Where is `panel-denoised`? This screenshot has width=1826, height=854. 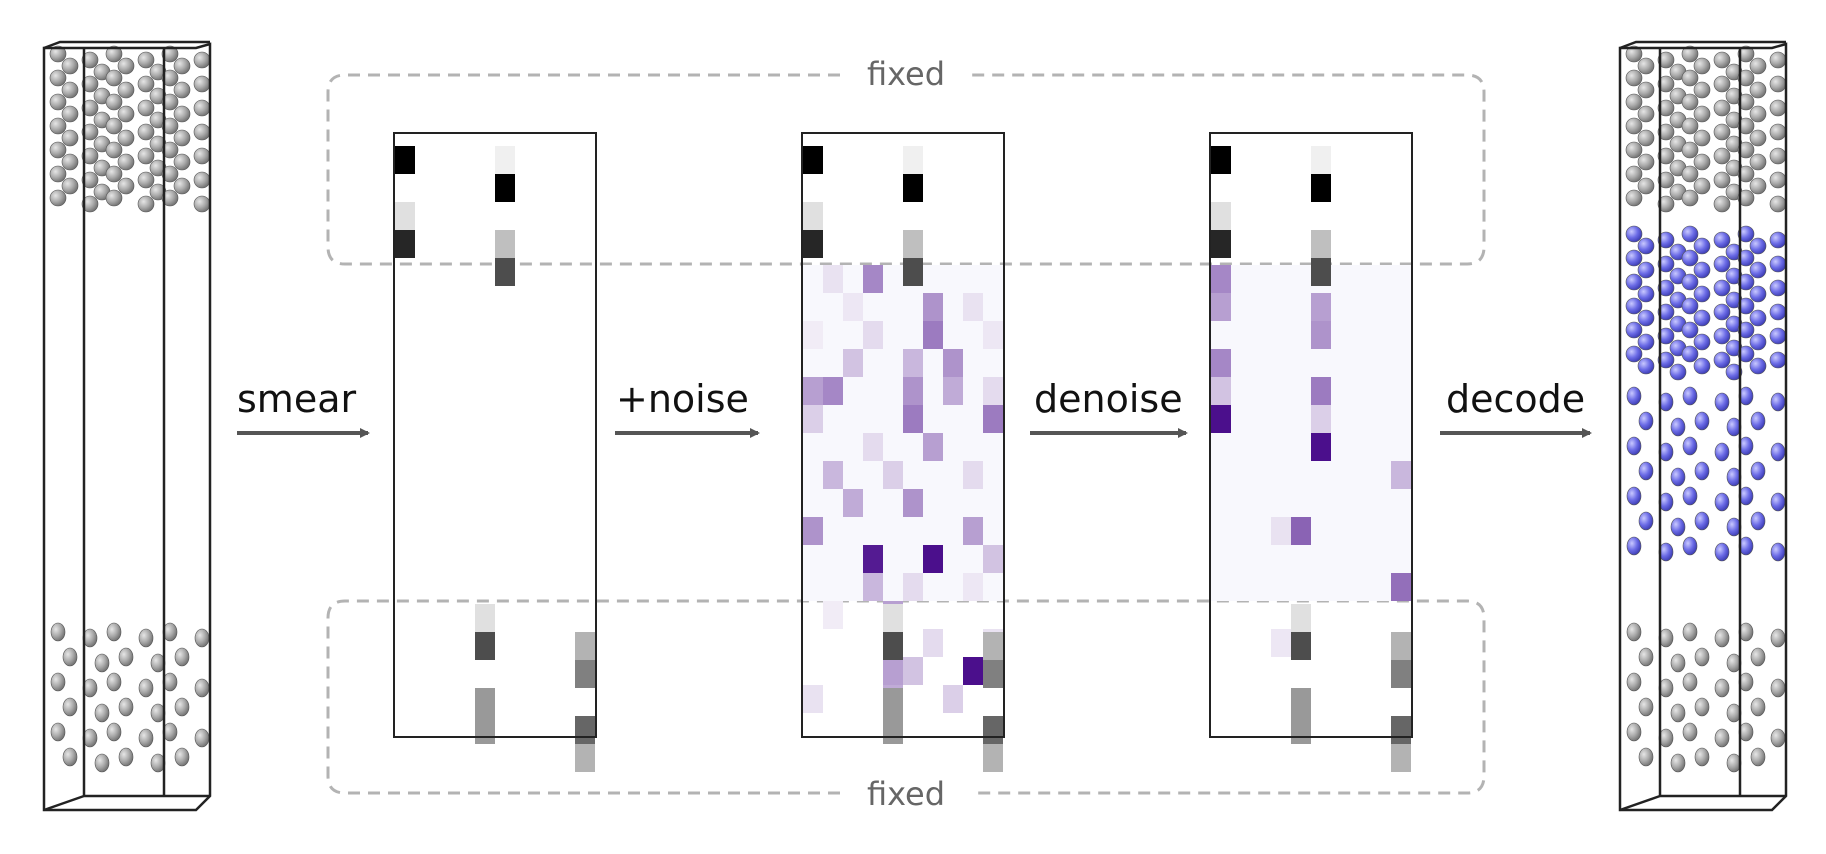 panel-denoised is located at coordinates (1311, 452).